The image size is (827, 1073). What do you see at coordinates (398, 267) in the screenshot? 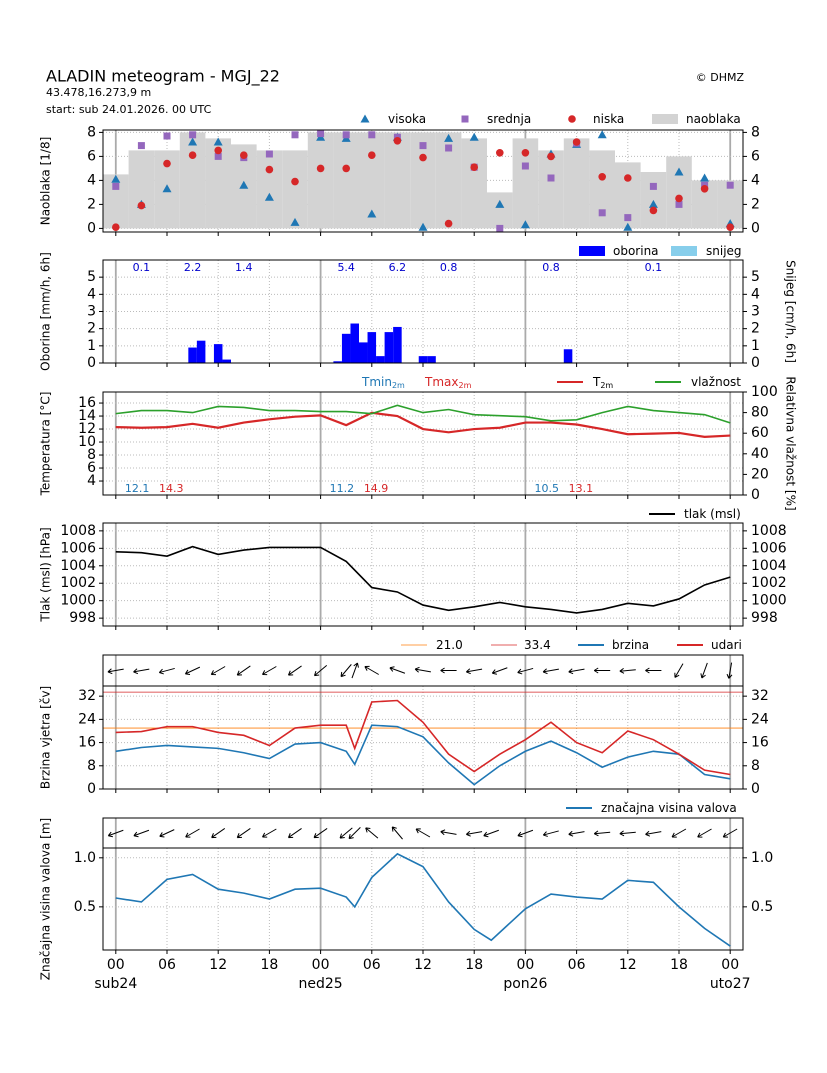
I see `precip-total: 6.2` at bounding box center [398, 267].